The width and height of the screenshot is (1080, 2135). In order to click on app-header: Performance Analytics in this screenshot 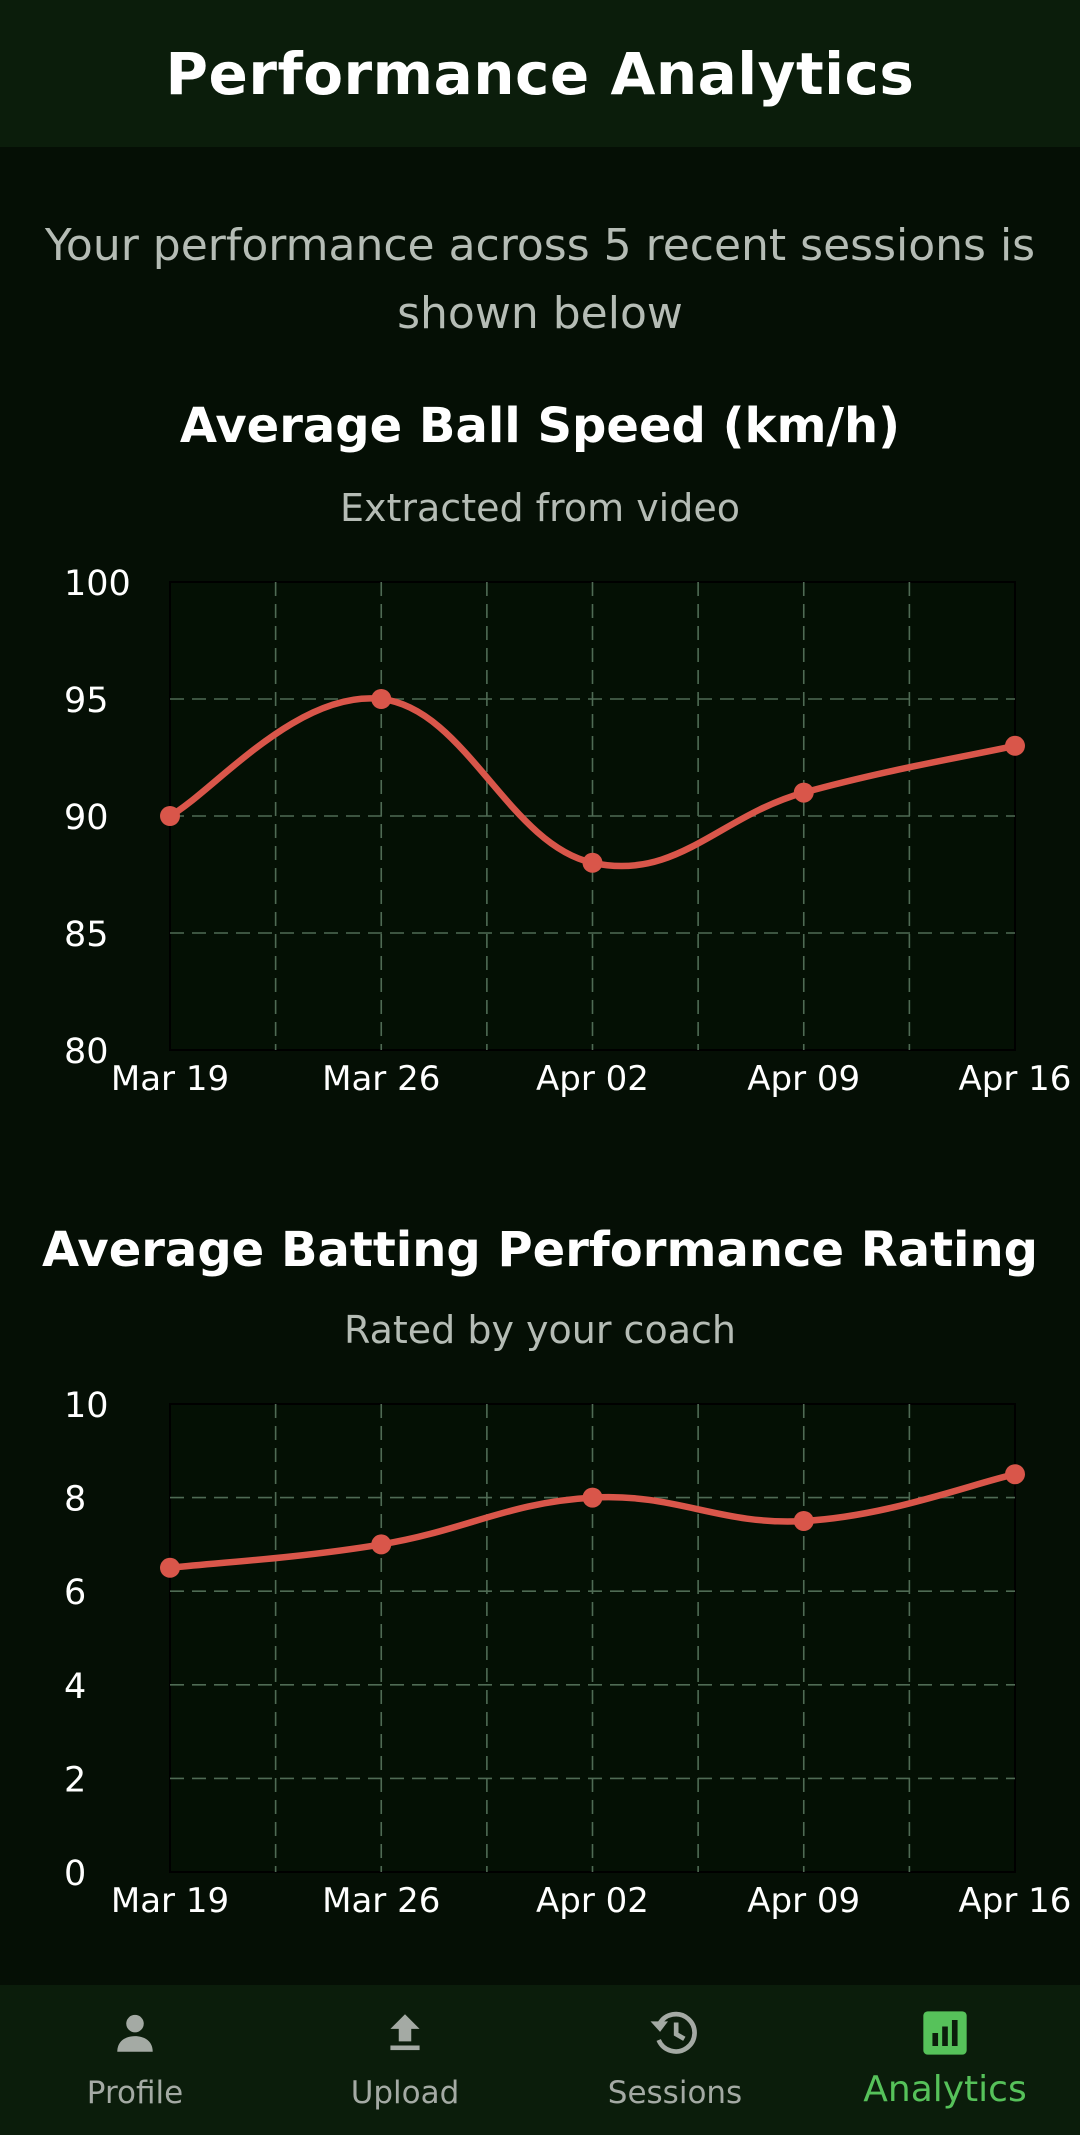, I will do `click(540, 73)`.